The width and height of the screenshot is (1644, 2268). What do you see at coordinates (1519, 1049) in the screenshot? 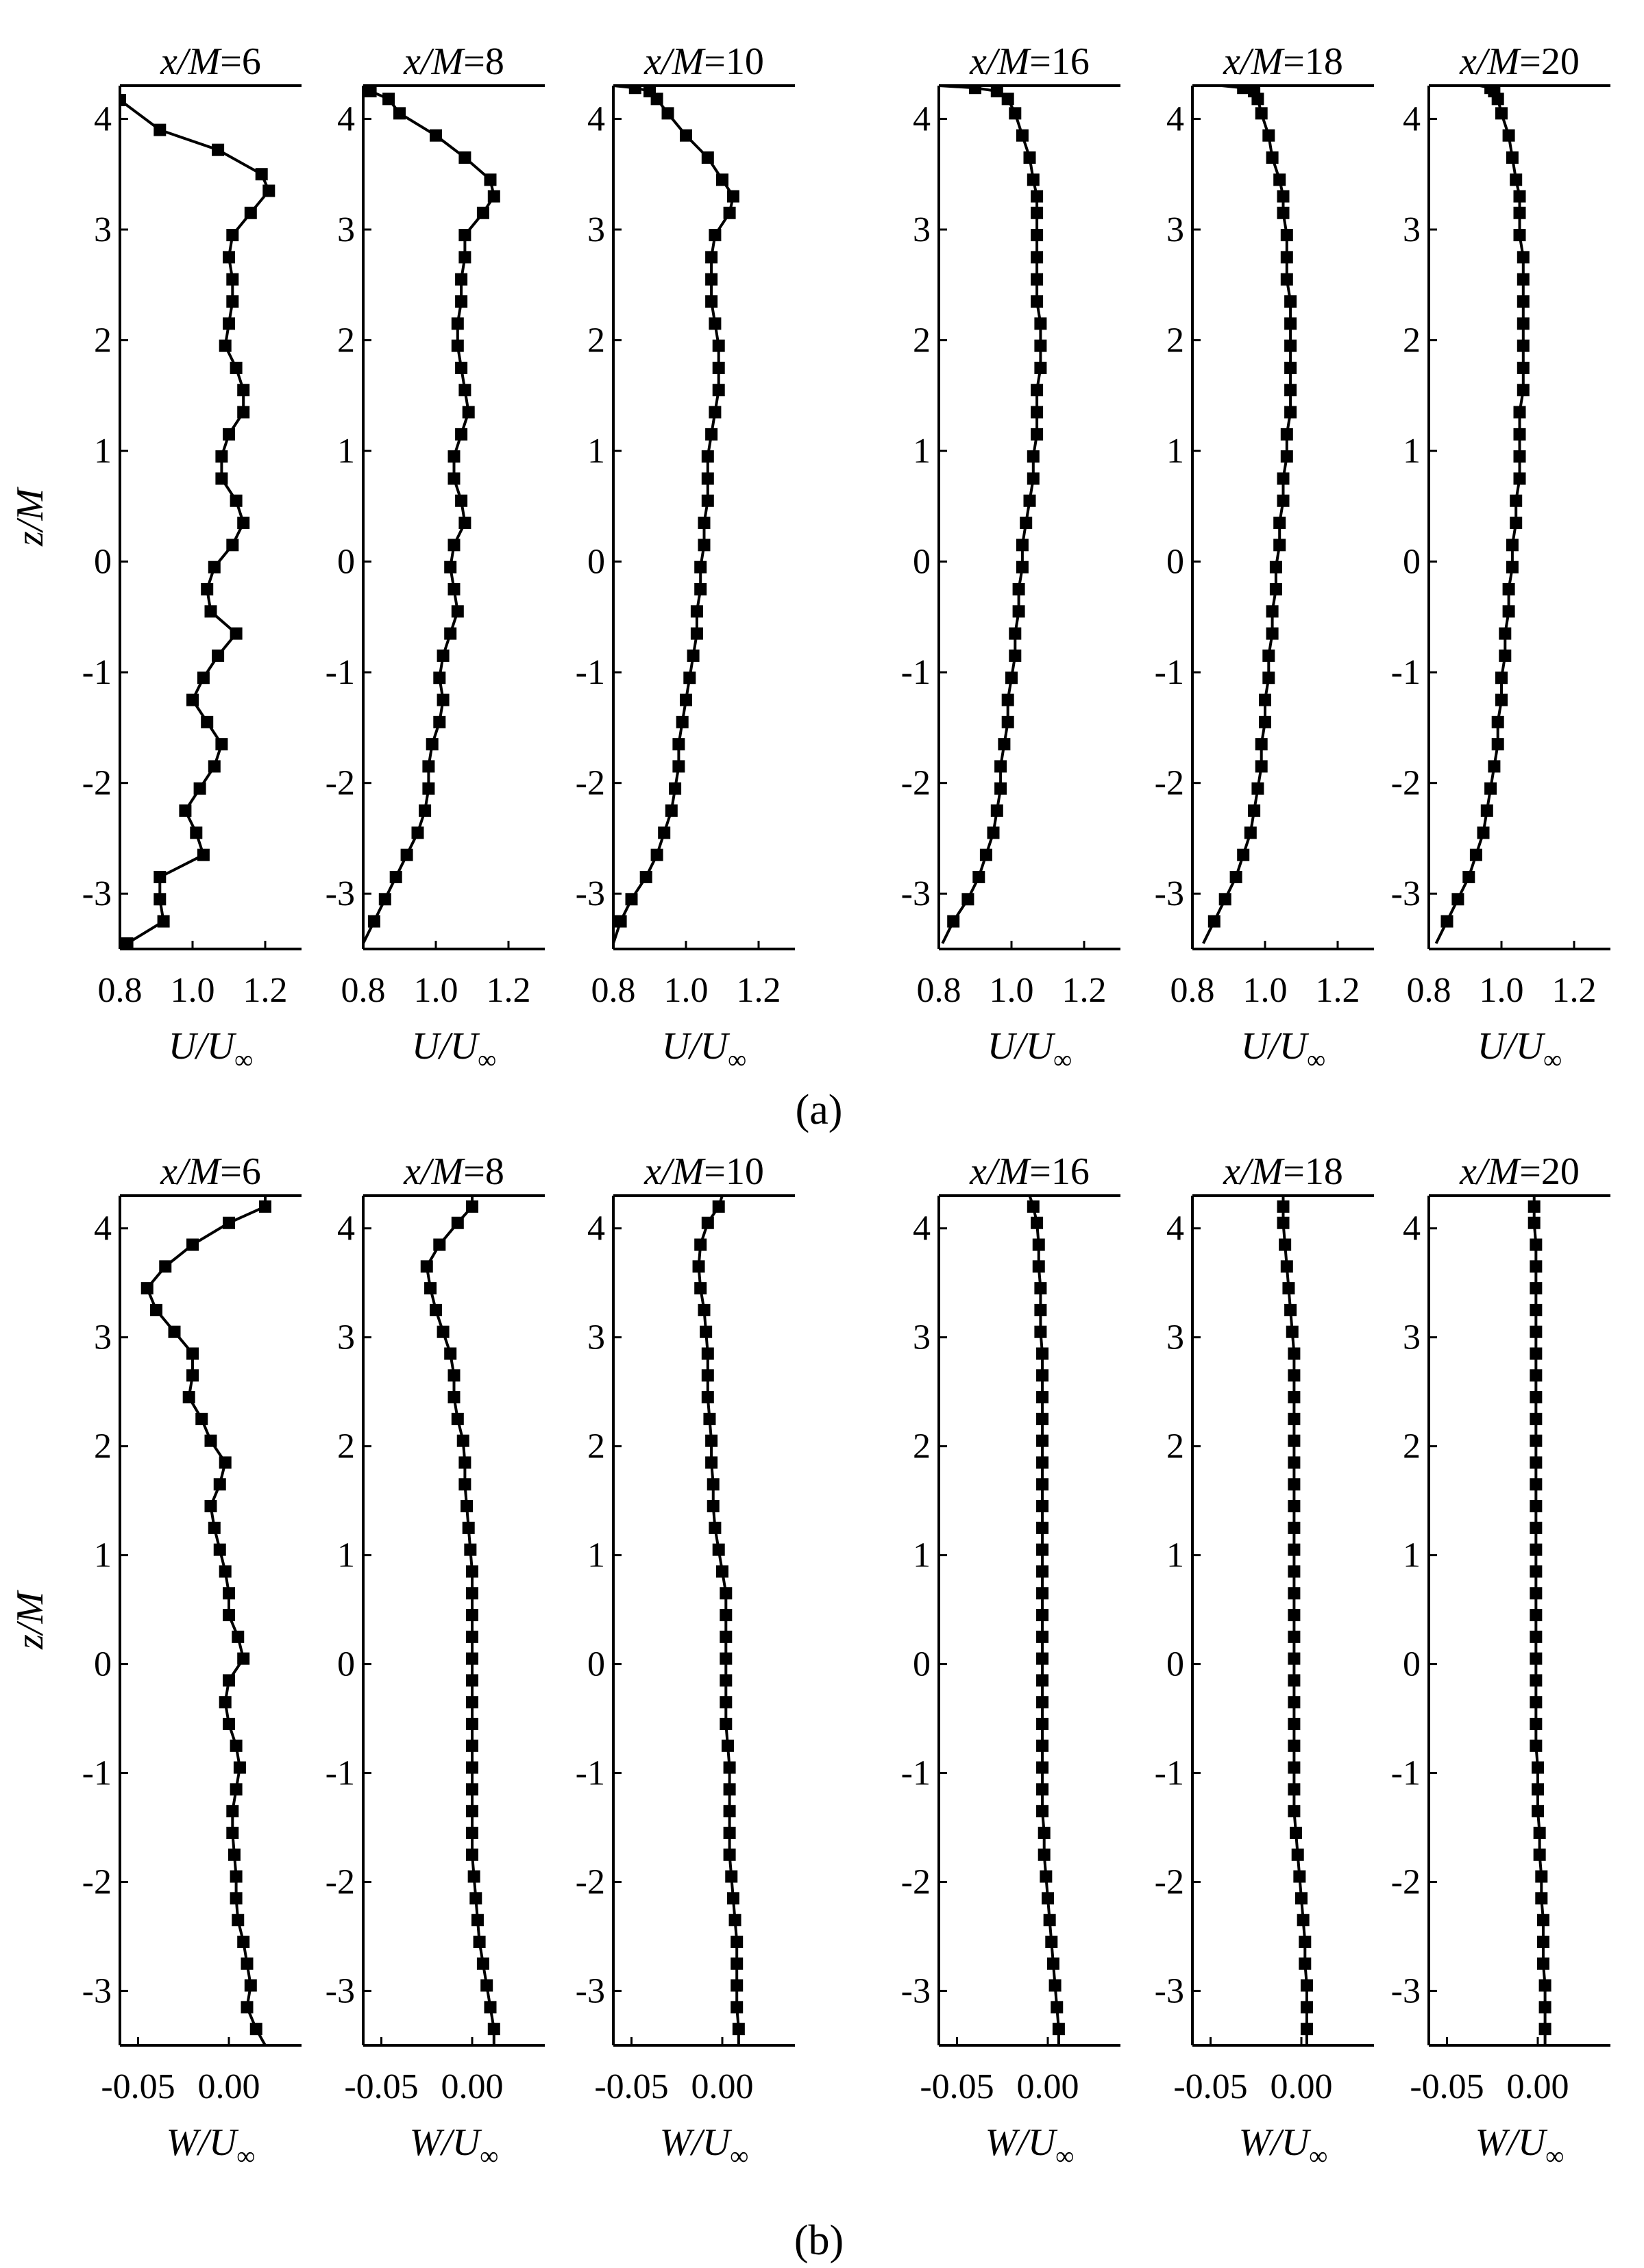
I see `x-axis-label: U/U∞` at bounding box center [1519, 1049].